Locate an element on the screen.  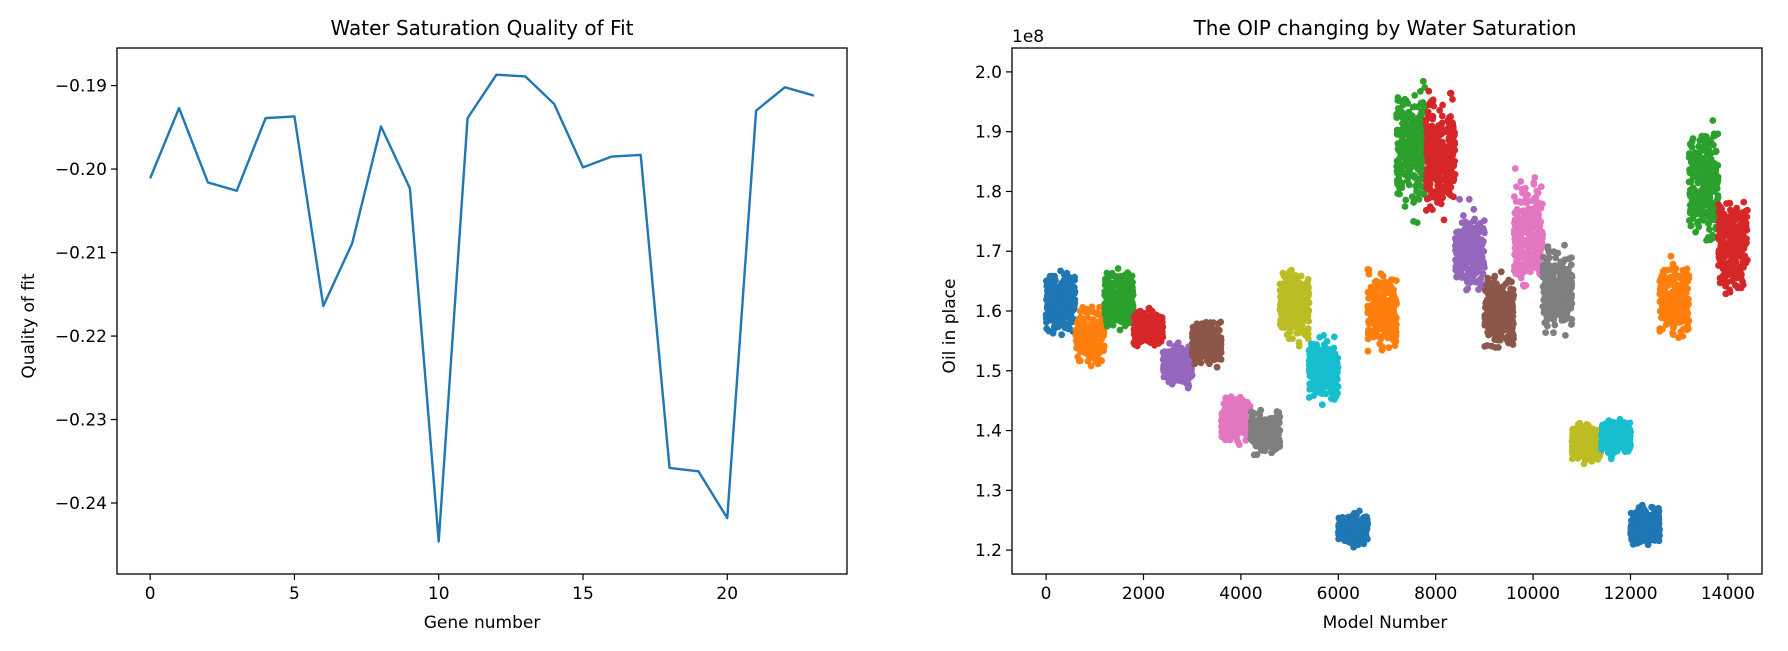
x-tick-label: 10 is located at coordinates (439, 594).